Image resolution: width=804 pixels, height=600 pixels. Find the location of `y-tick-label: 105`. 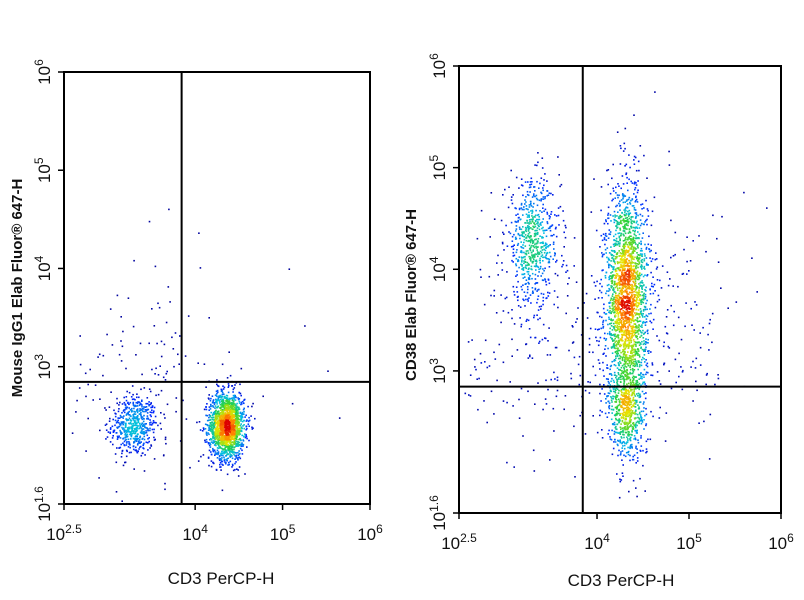

y-tick-label: 105 is located at coordinates (43, 170).